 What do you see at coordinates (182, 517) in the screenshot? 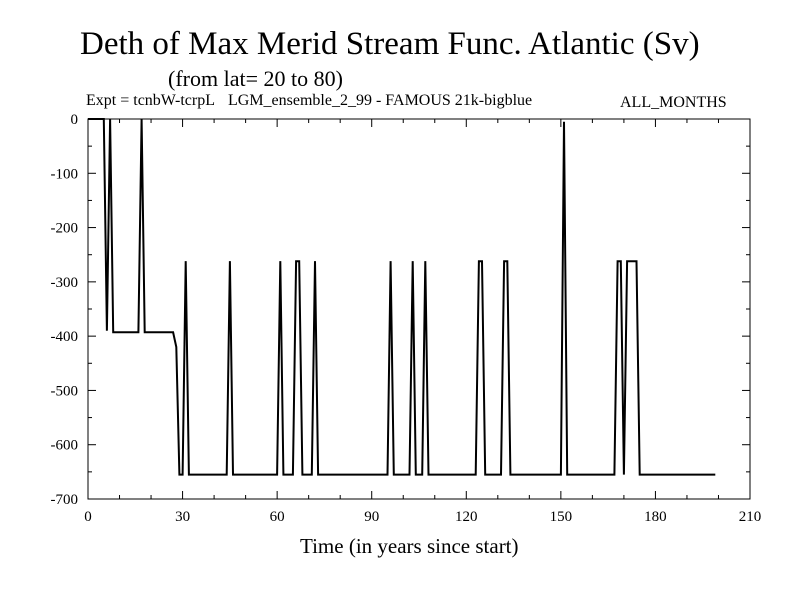
I see `x-tick-label: 30` at bounding box center [182, 517].